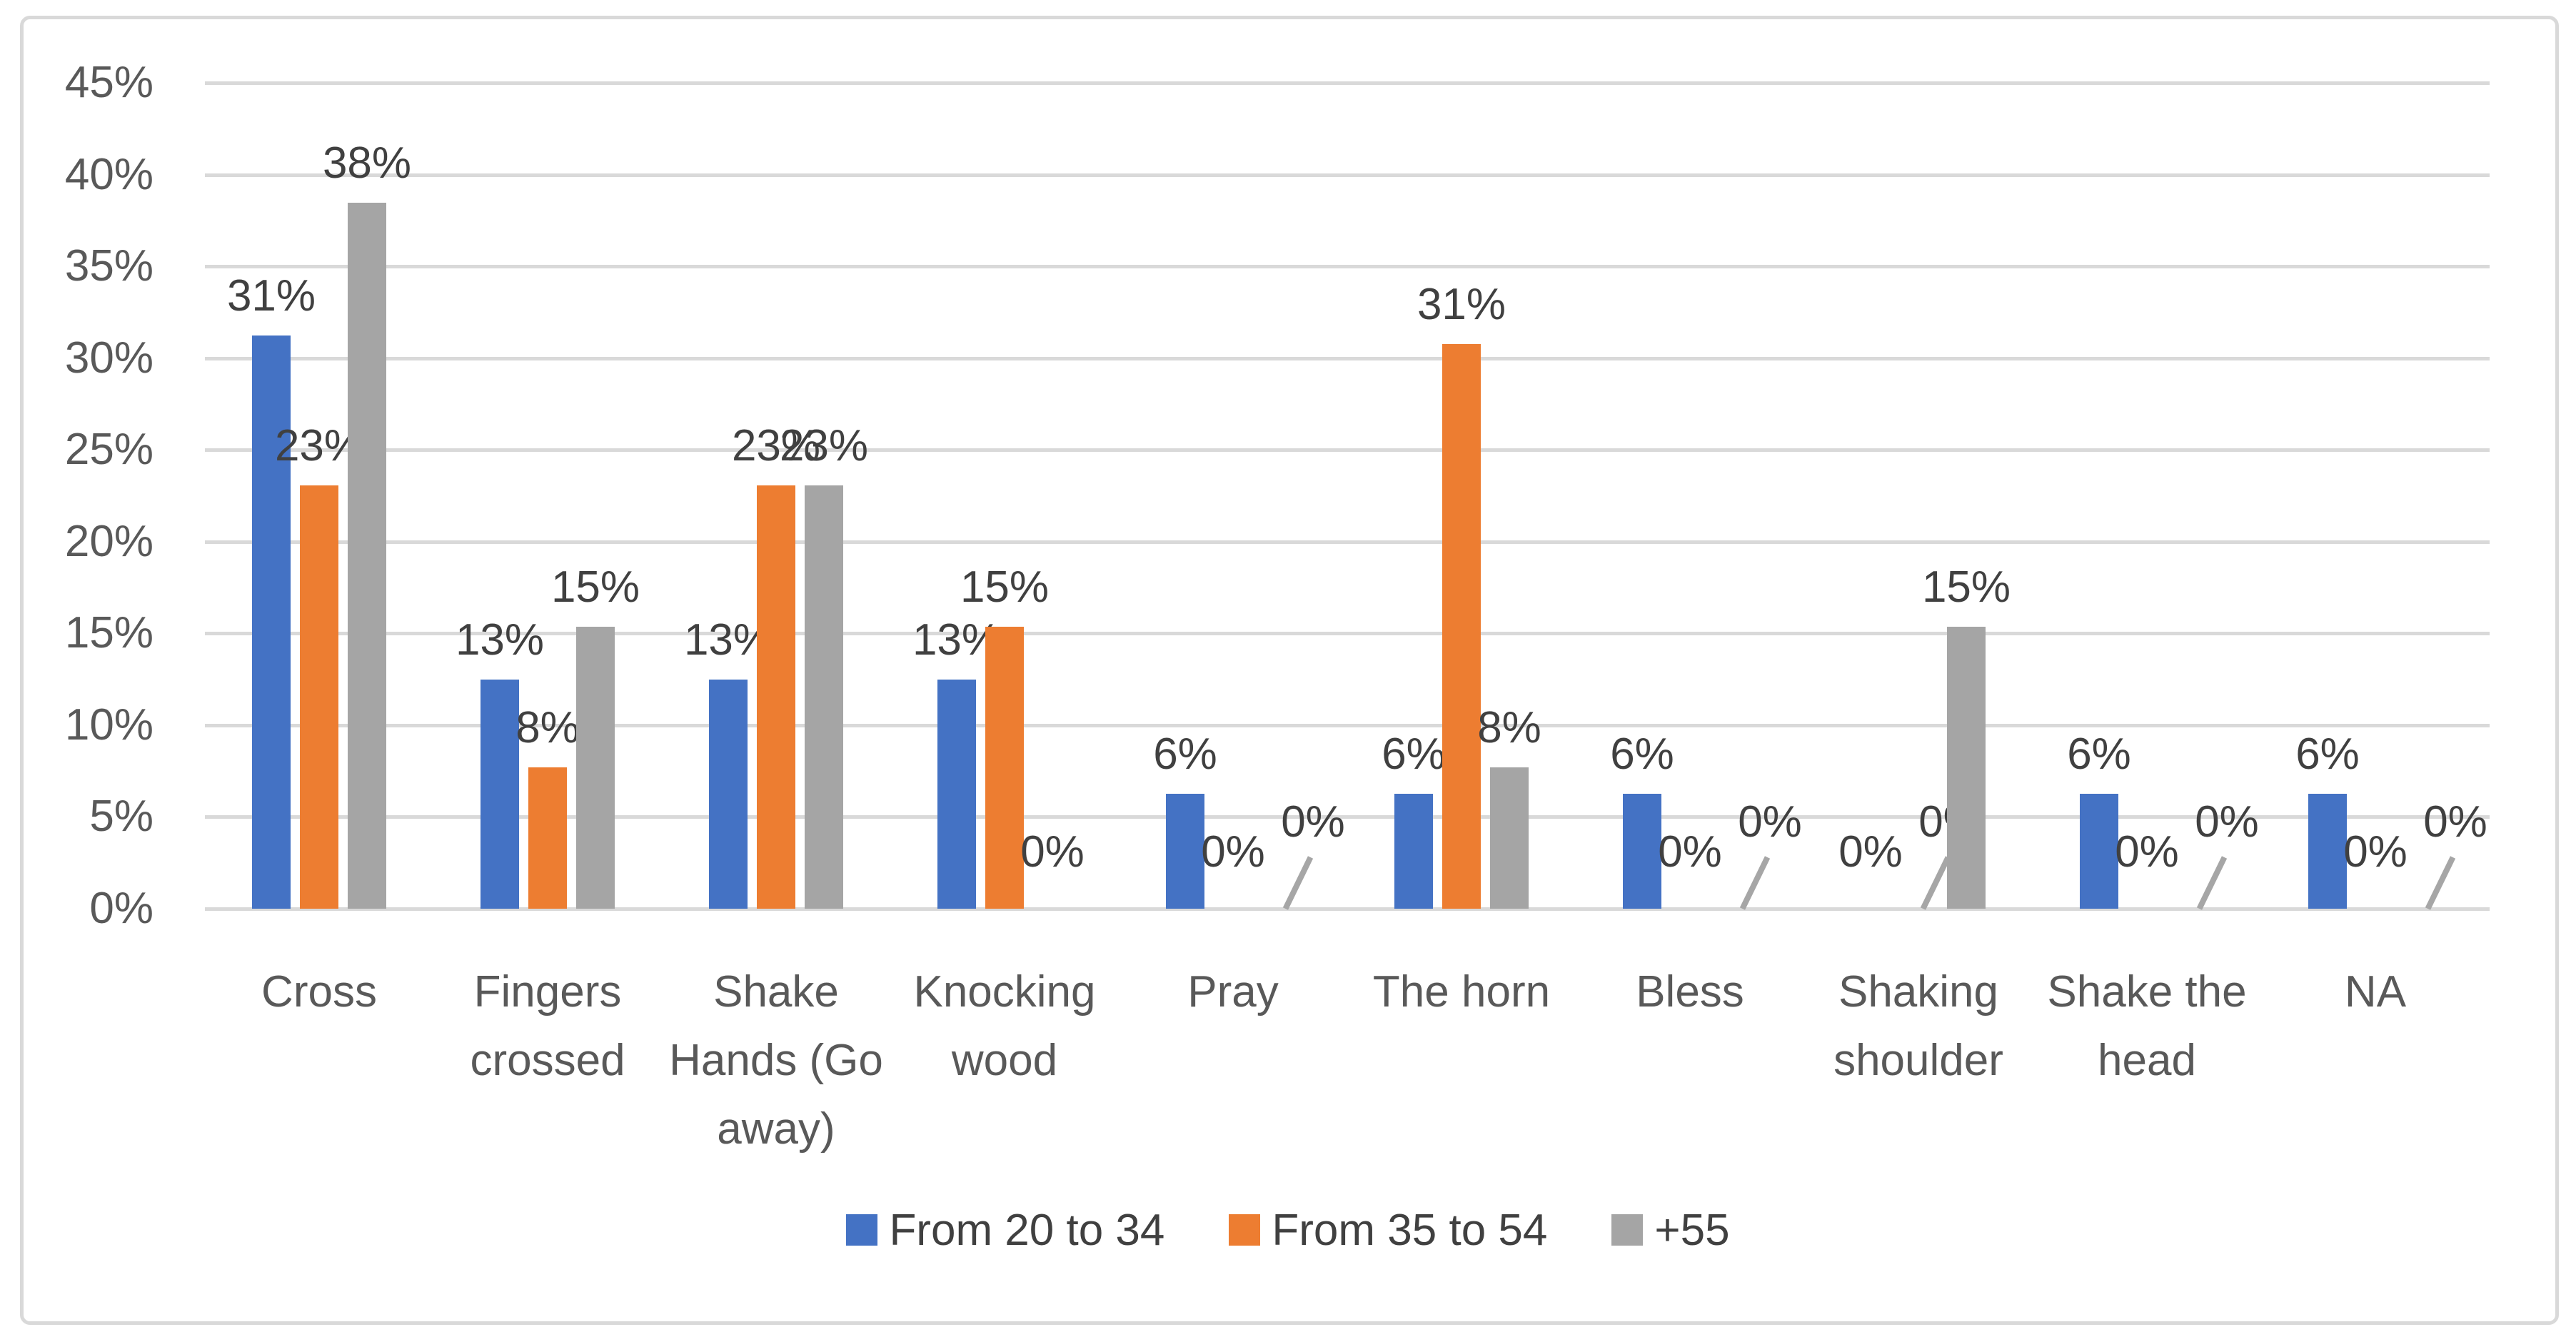 This screenshot has width=2576, height=1342. Describe the element at coordinates (122, 817) in the screenshot. I see `y-tick-label: 5%` at that location.